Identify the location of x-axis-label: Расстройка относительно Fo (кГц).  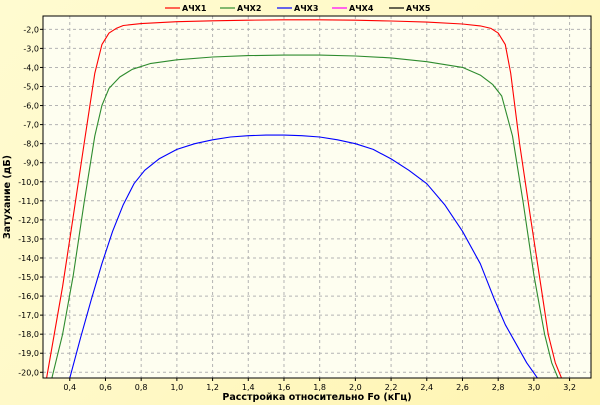
(316, 397).